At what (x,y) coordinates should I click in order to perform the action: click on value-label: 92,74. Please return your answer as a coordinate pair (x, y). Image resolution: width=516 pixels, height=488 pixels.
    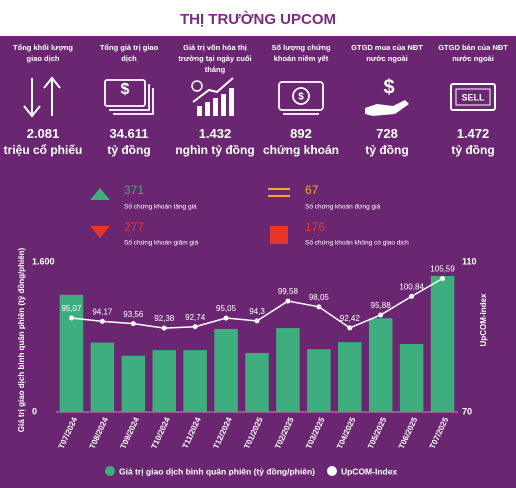
    Looking at the image, I should click on (195, 317).